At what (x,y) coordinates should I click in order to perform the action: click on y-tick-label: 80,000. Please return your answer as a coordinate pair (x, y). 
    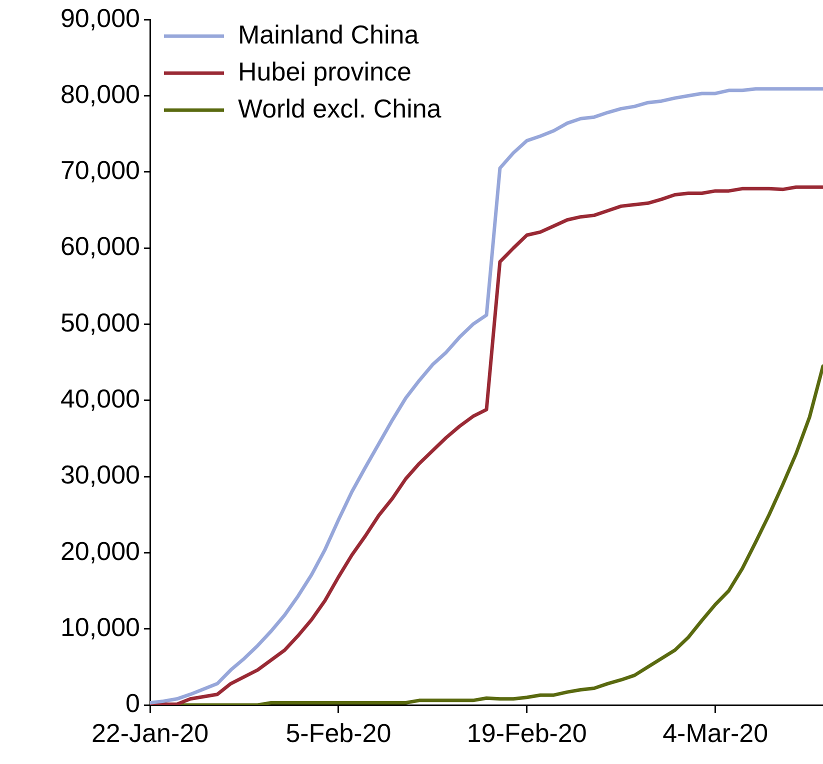
    Looking at the image, I should click on (100, 93).